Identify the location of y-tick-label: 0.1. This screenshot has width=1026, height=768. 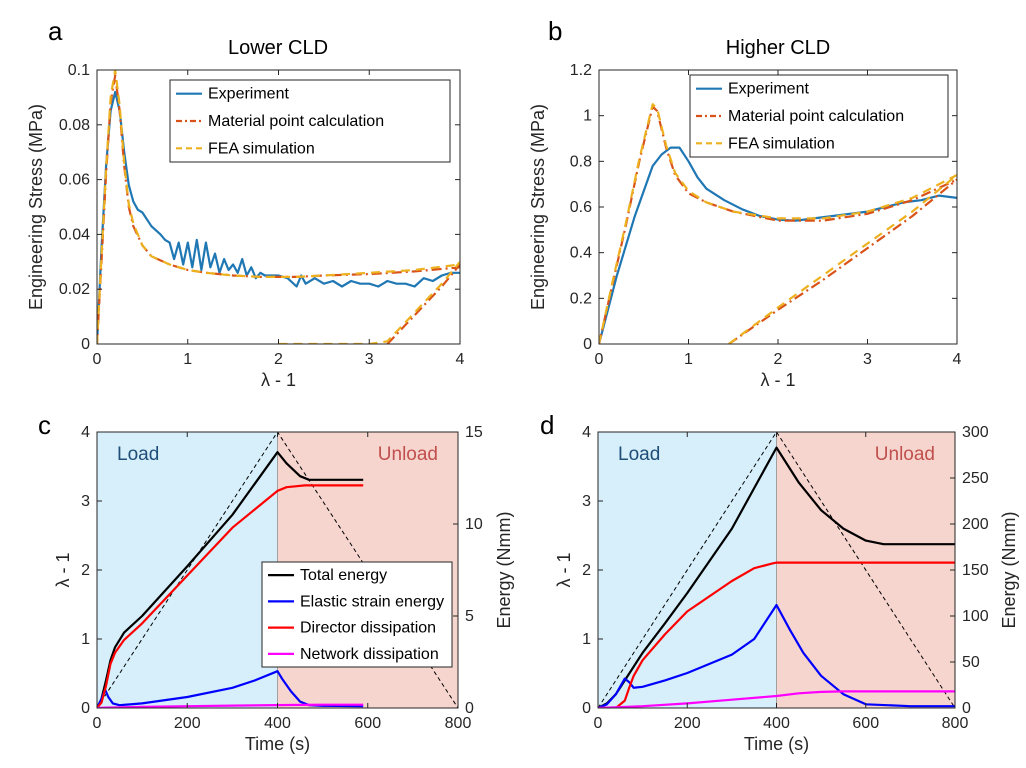
(79, 70).